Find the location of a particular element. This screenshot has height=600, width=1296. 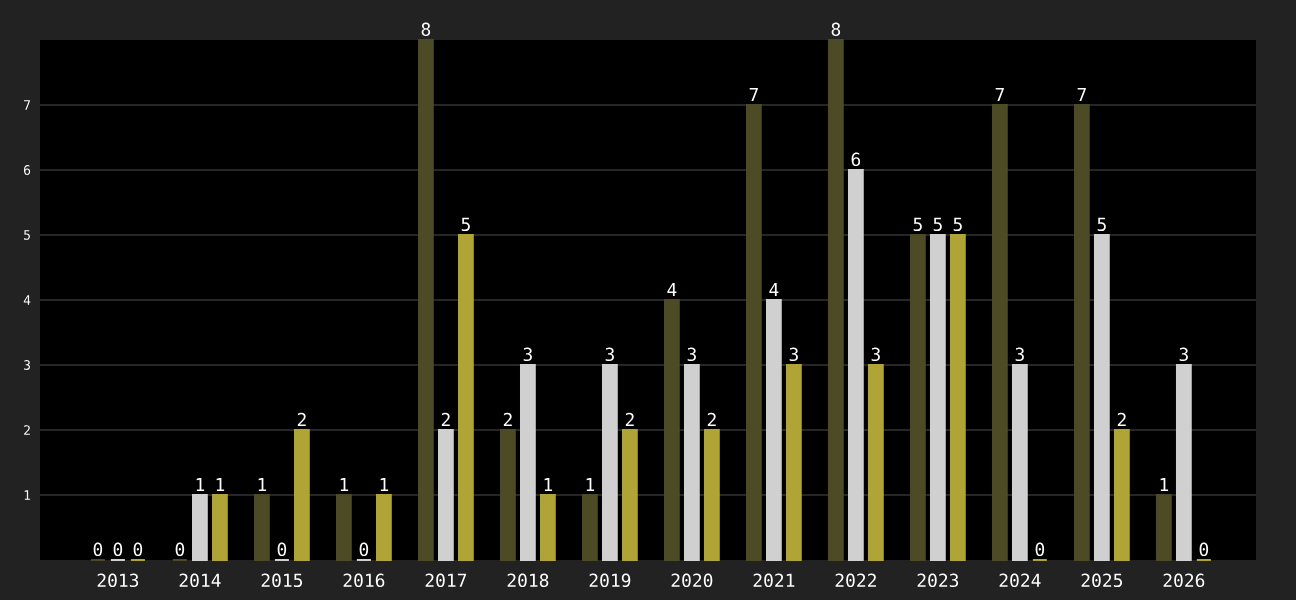

x-tick-label: 2013 is located at coordinates (118, 580).